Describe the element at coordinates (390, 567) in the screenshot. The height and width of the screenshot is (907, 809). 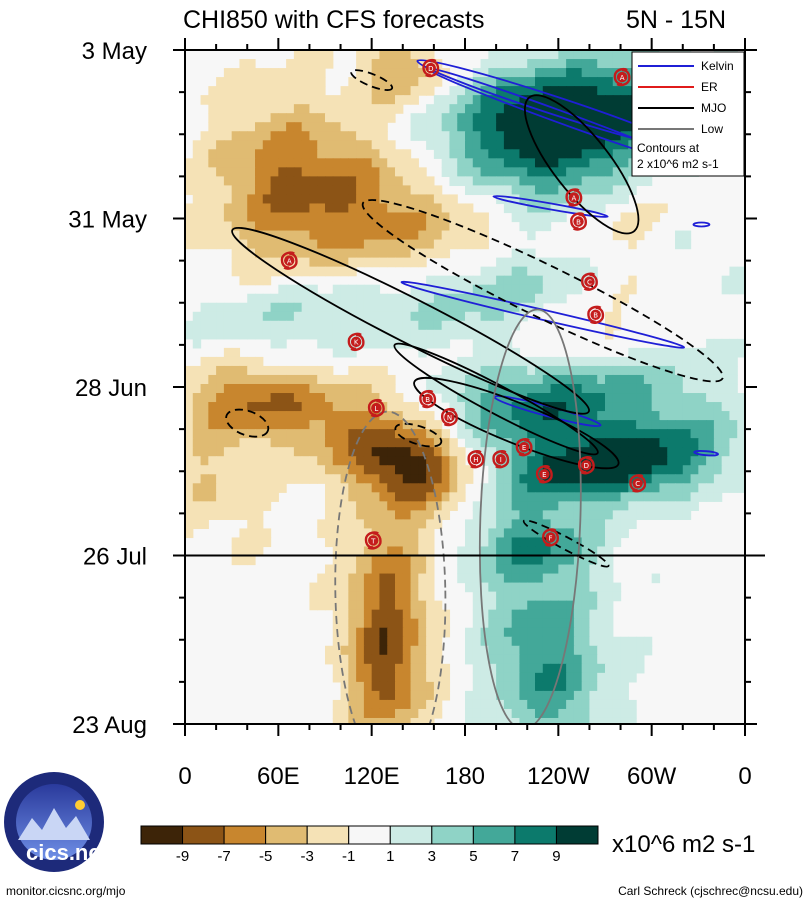
I see `low-contour-negative` at that location.